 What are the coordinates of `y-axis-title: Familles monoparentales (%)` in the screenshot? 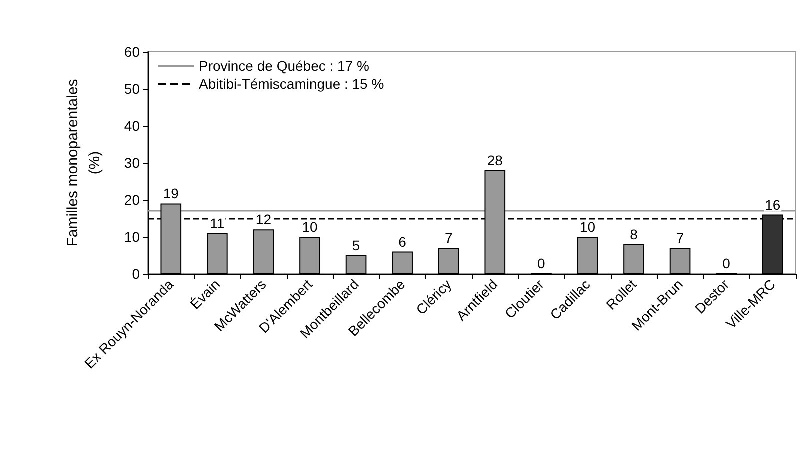 It's located at (84, 163).